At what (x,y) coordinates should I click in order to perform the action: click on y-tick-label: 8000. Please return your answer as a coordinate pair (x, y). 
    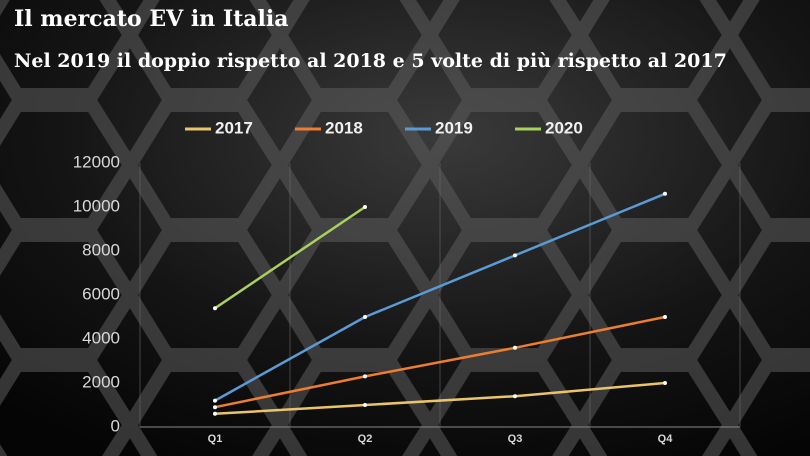
    Looking at the image, I should click on (101, 249).